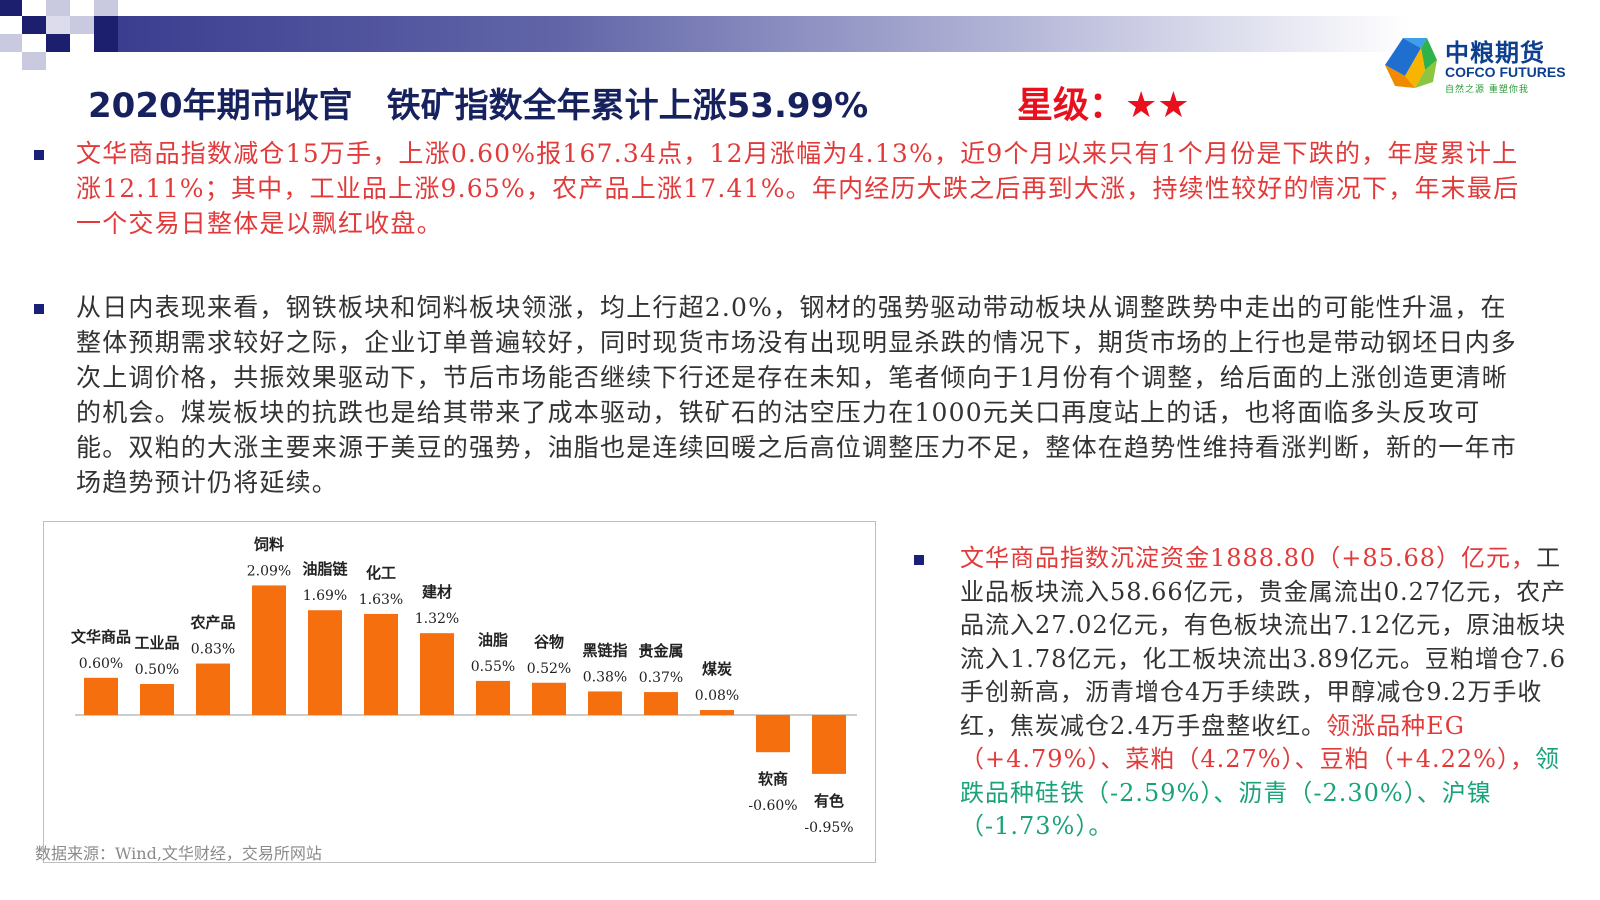  I want to click on top-gainers-text: 领涨品种EG（+4.79%）、菜粕（4.27%）、豆粕（+4.22%），, so click(1247, 742).